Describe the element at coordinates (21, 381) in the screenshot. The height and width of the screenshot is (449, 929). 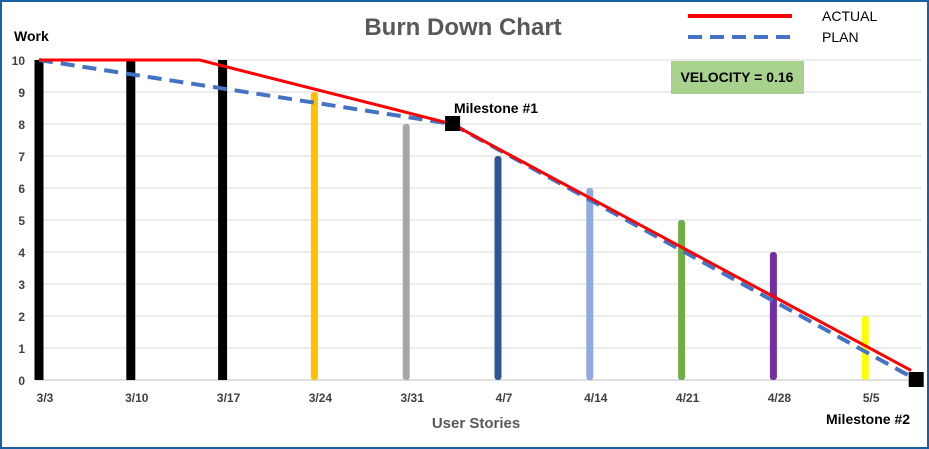
I see `y-tick-label: 0` at that location.